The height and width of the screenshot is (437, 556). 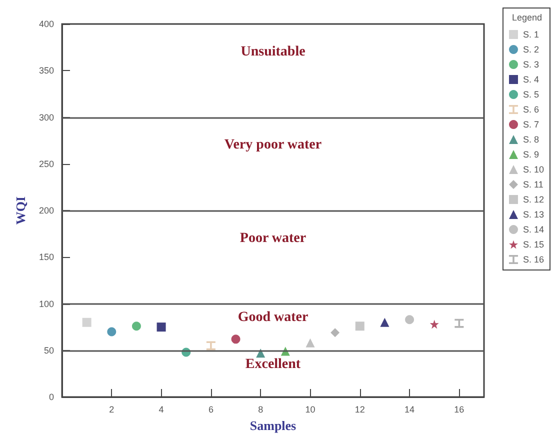 I want to click on legend-label: S. 16, so click(x=533, y=259).